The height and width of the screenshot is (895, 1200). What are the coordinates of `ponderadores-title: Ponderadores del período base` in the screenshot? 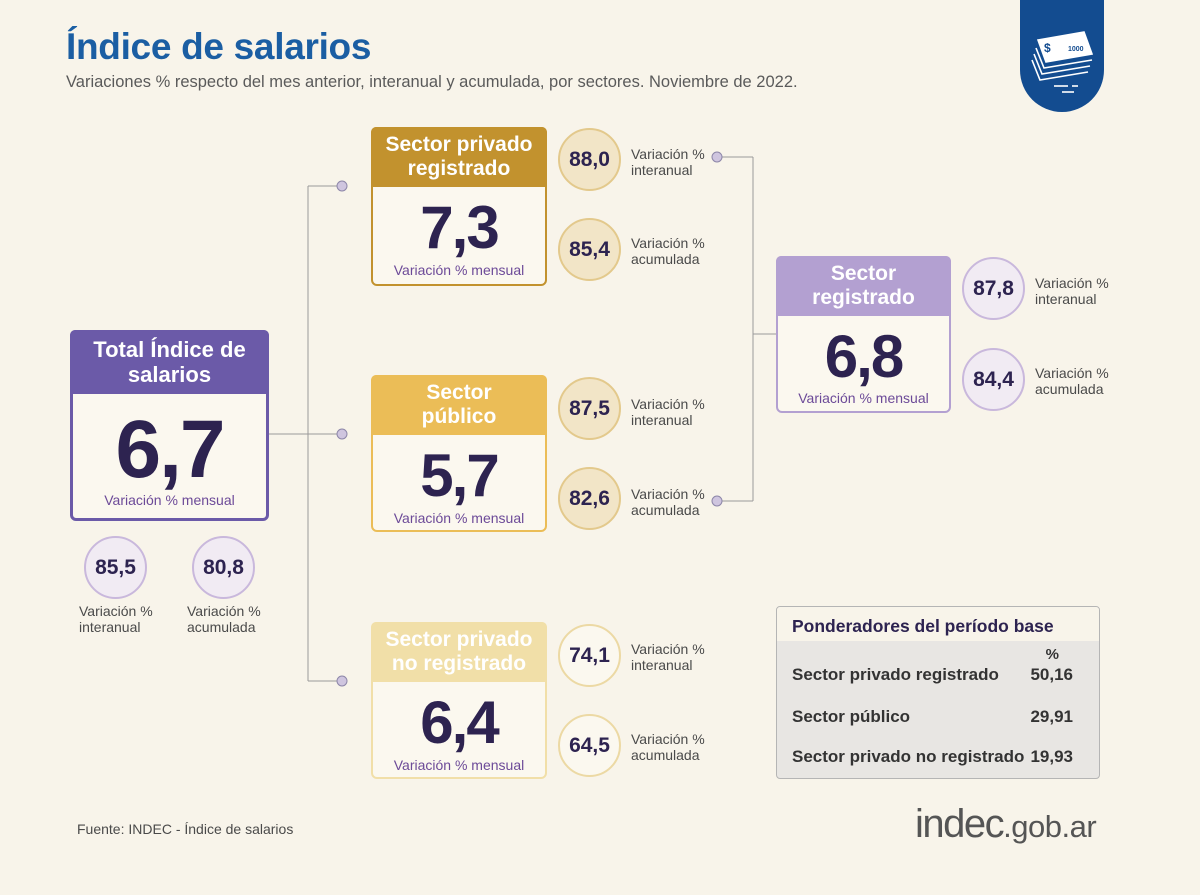 It's located at (938, 624).